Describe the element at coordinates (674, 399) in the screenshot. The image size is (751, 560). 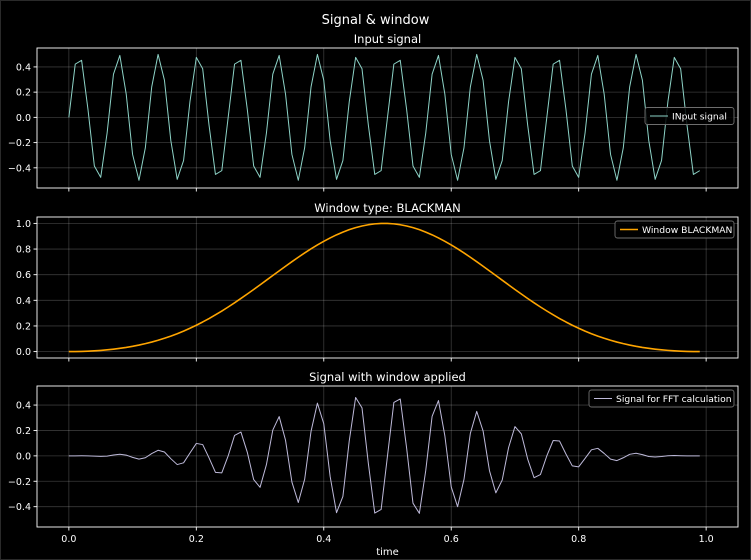
I see `legend-label: Signal for FFT calculation` at that location.